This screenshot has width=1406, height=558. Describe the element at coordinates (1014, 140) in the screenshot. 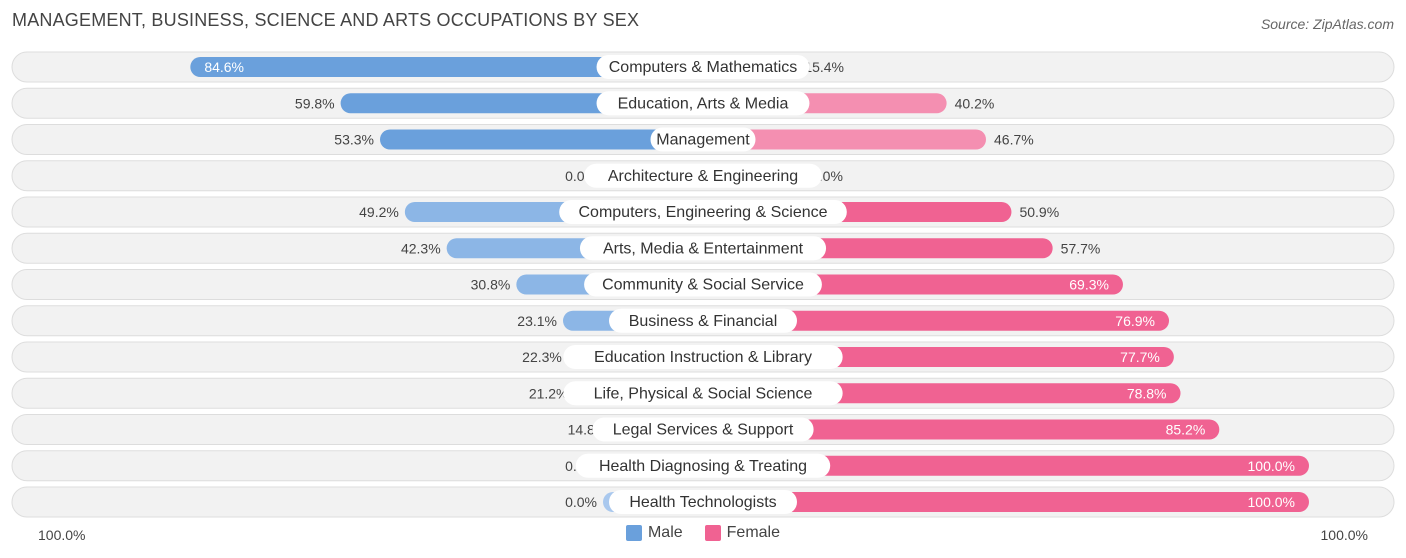

I see `data-label-female: 46.7%` at that location.